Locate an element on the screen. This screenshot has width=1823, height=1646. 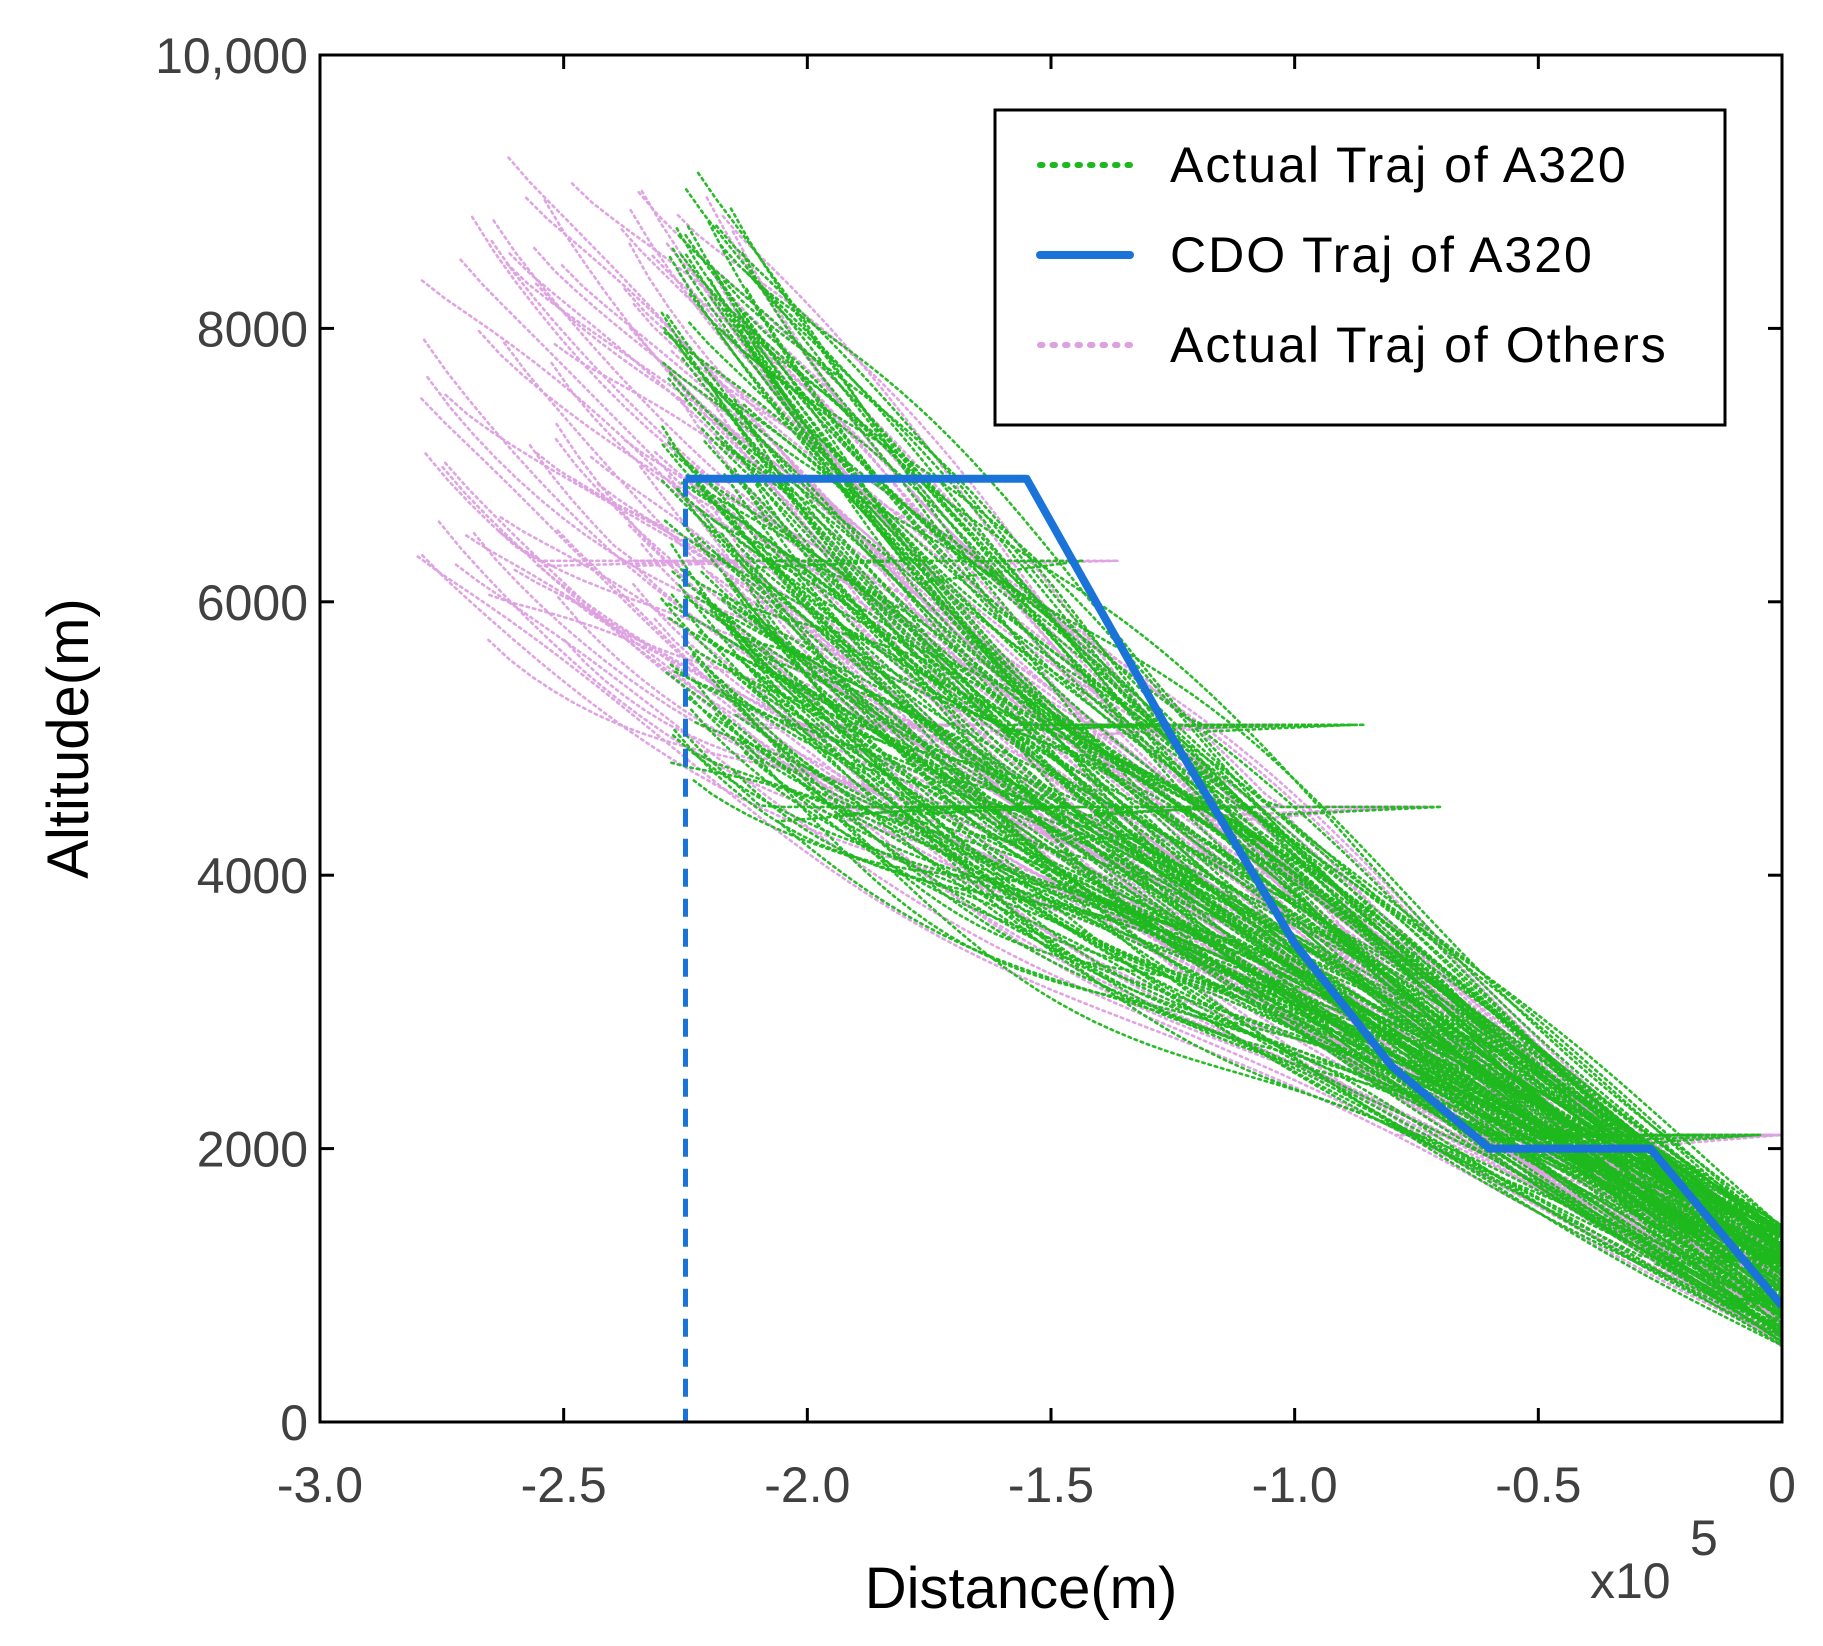
x-tick-label: -1.0 is located at coordinates (1295, 1485).